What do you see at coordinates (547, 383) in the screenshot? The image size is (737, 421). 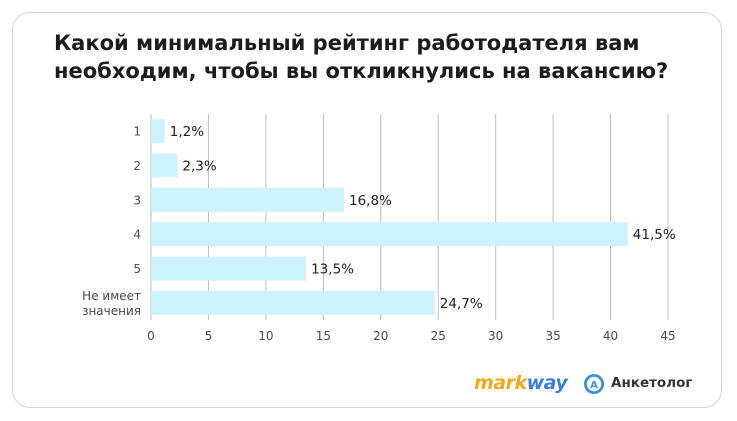 I see `markway-logo-part2: way` at bounding box center [547, 383].